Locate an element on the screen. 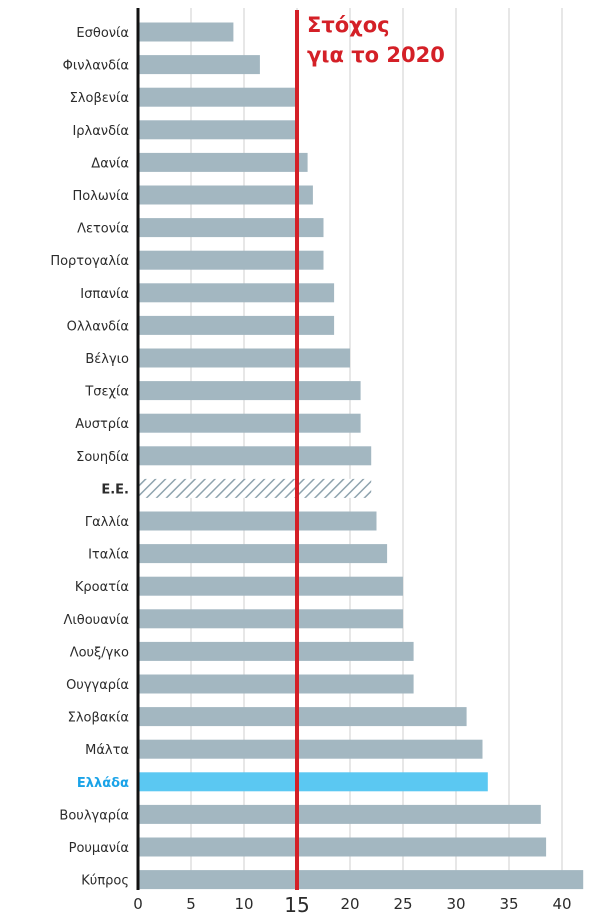 This screenshot has width=590, height=915. category-label: Τσεχία is located at coordinates (106, 392).